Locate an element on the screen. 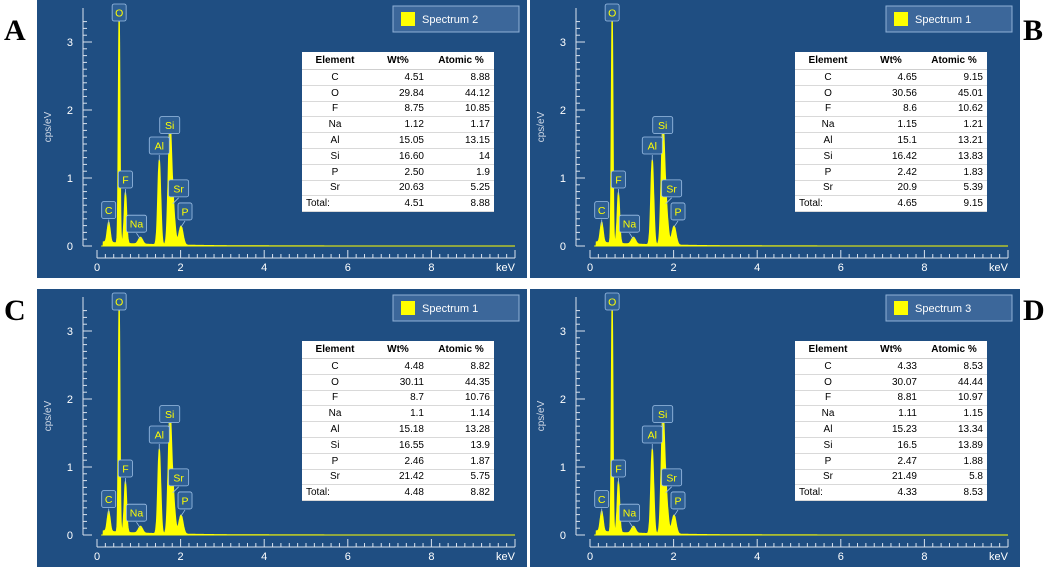  table-cell: 5.8 is located at coordinates (954, 477).